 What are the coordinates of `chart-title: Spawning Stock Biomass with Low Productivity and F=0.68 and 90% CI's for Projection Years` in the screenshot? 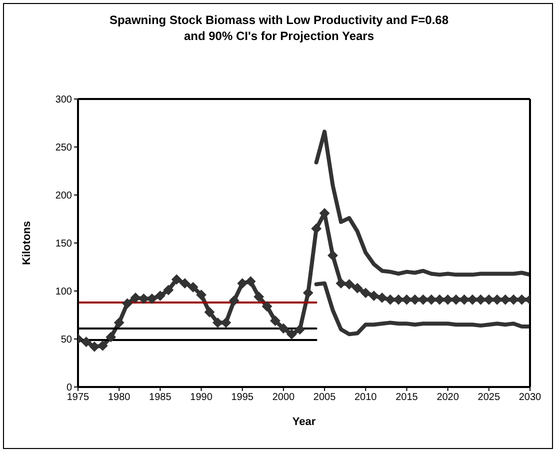 It's located at (279, 28).